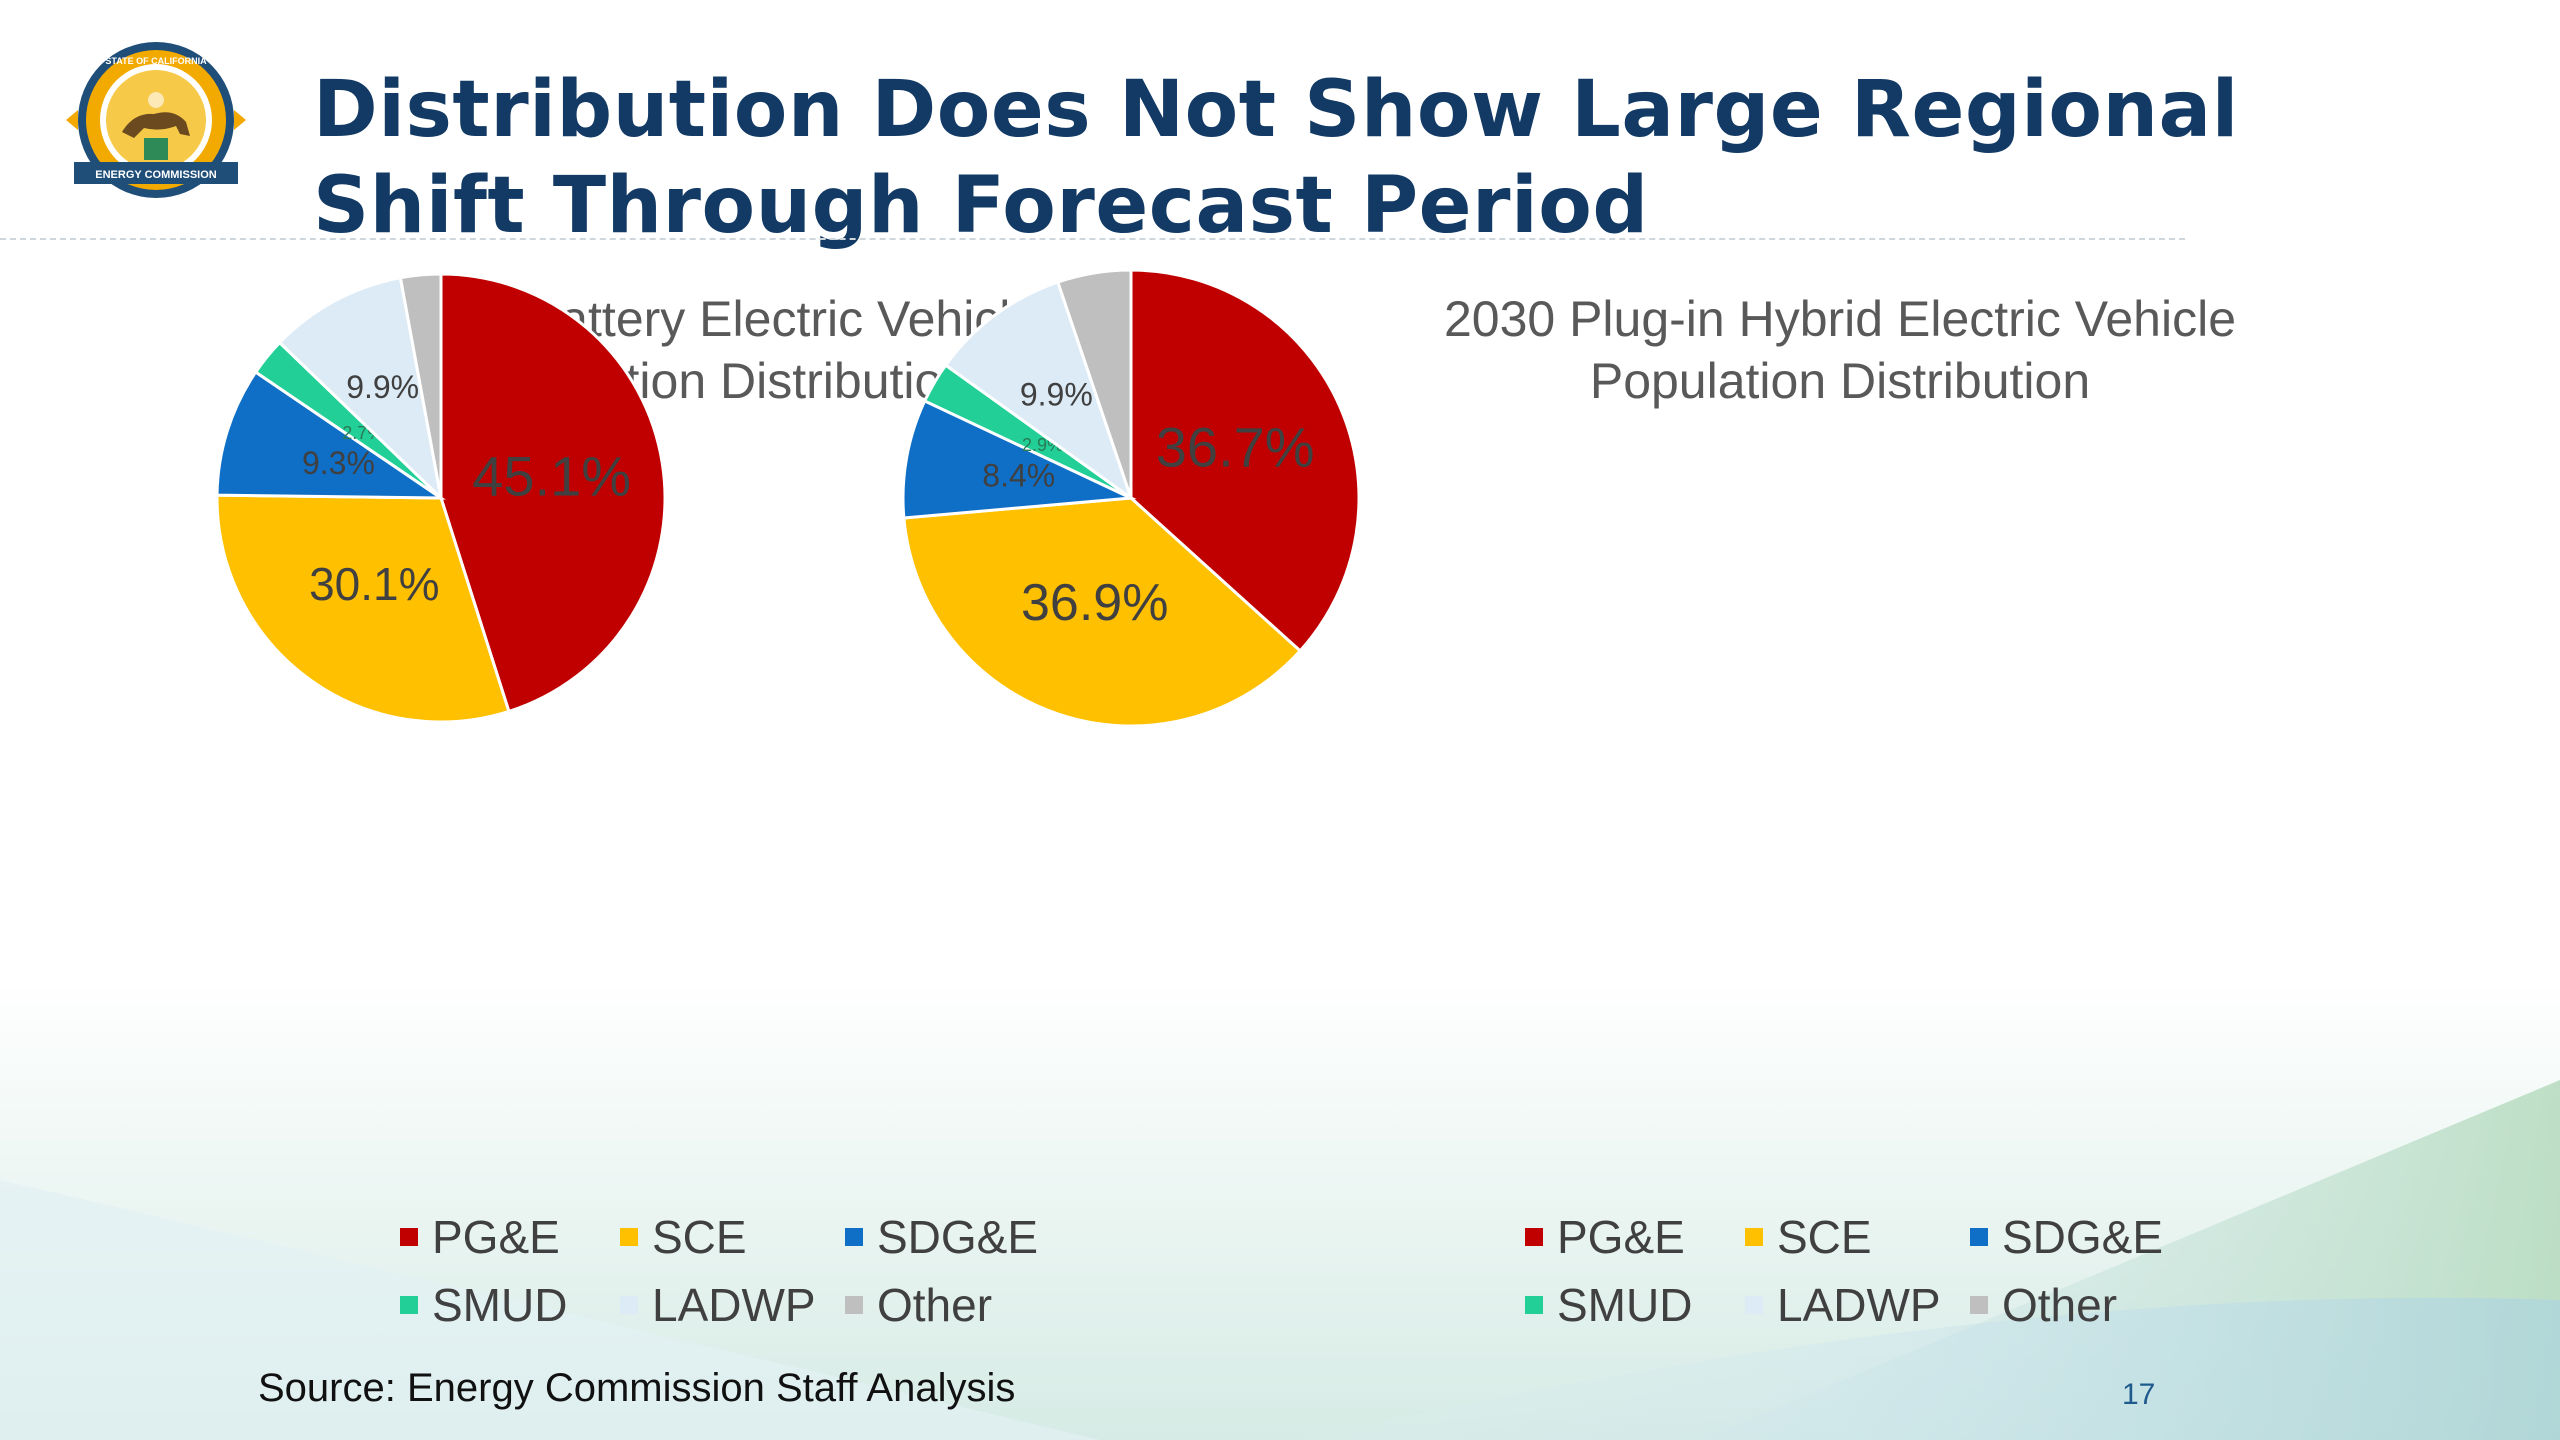  What do you see at coordinates (1875, 1275) in the screenshot?
I see `legend-phev: PG&E SCE SDG&E SMUD LADWP Other` at bounding box center [1875, 1275].